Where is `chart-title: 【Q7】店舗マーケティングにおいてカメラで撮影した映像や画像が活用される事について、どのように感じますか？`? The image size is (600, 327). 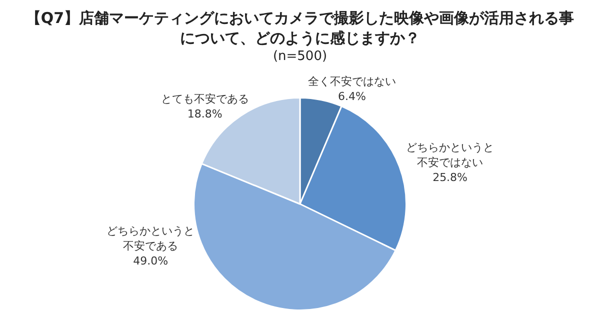
chart-title: 【Q7】店舗マーケティングにおいてカメラで撮影した映像や画像が活用される事について、どのように感じますか？ is located at coordinates (300, 28).